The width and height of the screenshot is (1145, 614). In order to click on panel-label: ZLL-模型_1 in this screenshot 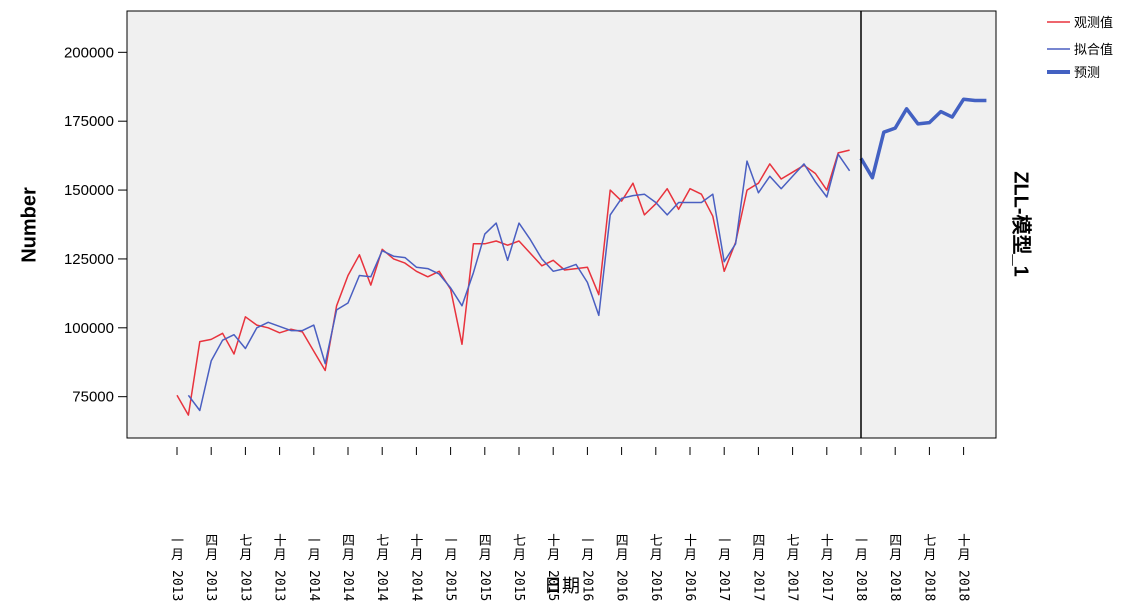, I will do `click(1022, 224)`.